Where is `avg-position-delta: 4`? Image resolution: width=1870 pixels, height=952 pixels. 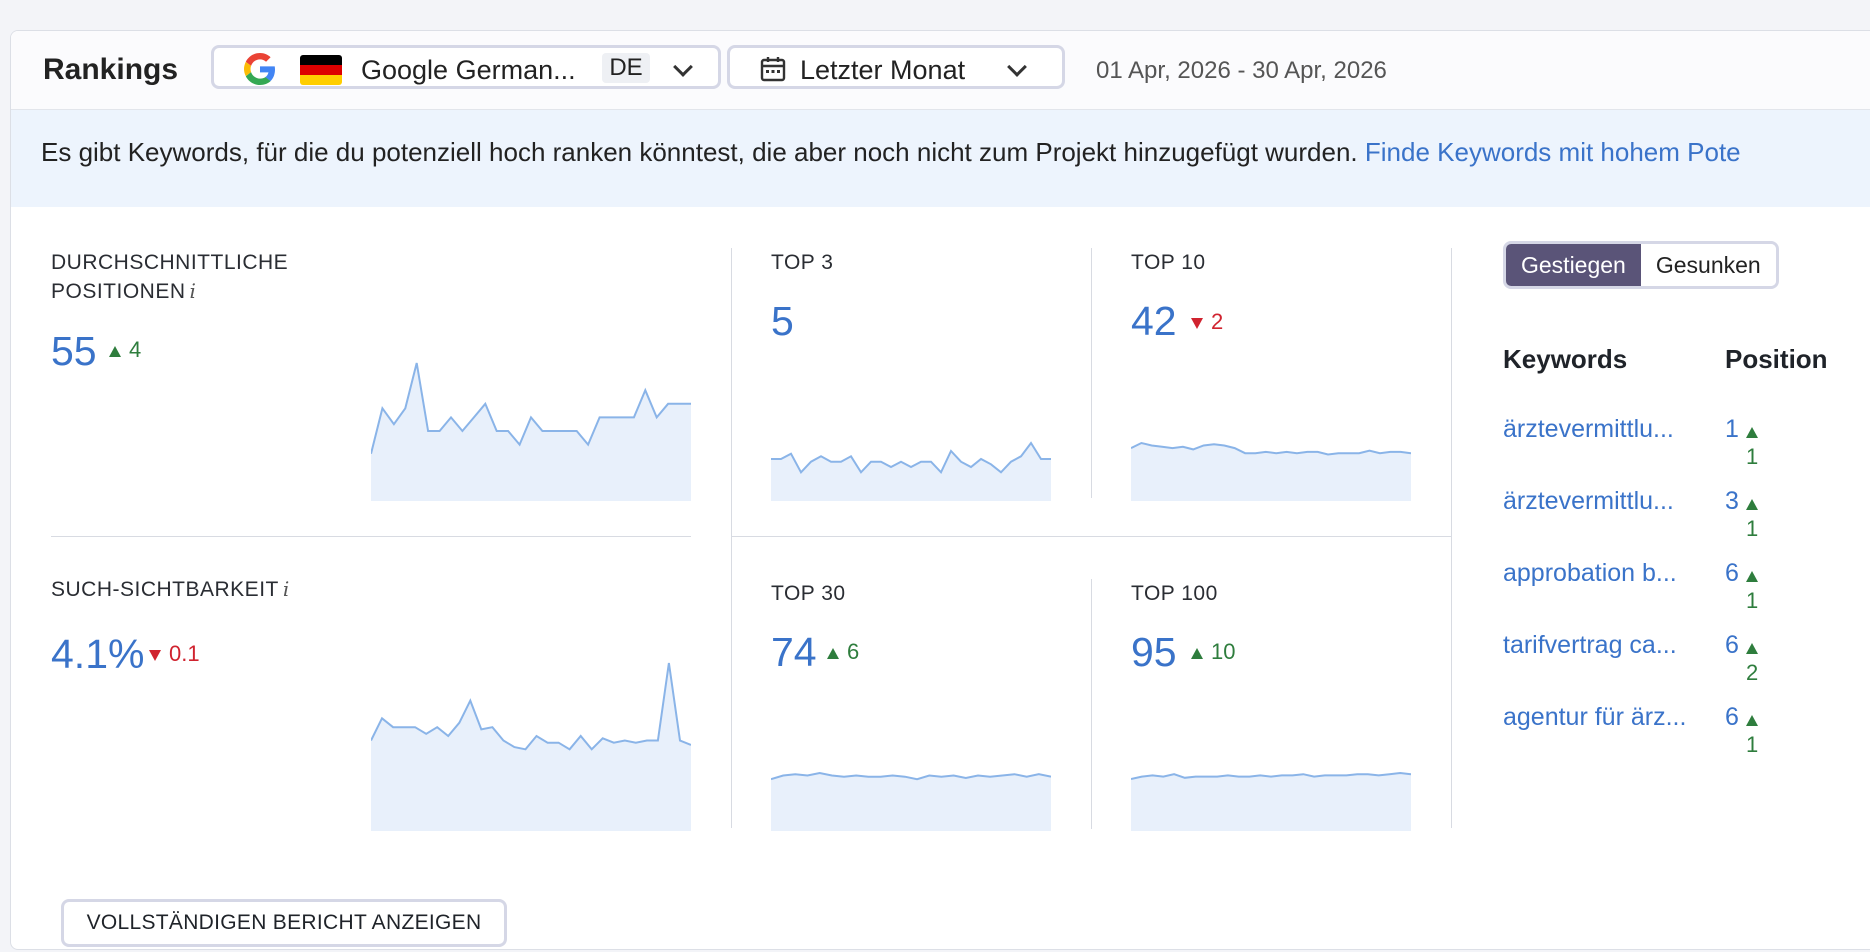 avg-position-delta: 4 is located at coordinates (125, 350).